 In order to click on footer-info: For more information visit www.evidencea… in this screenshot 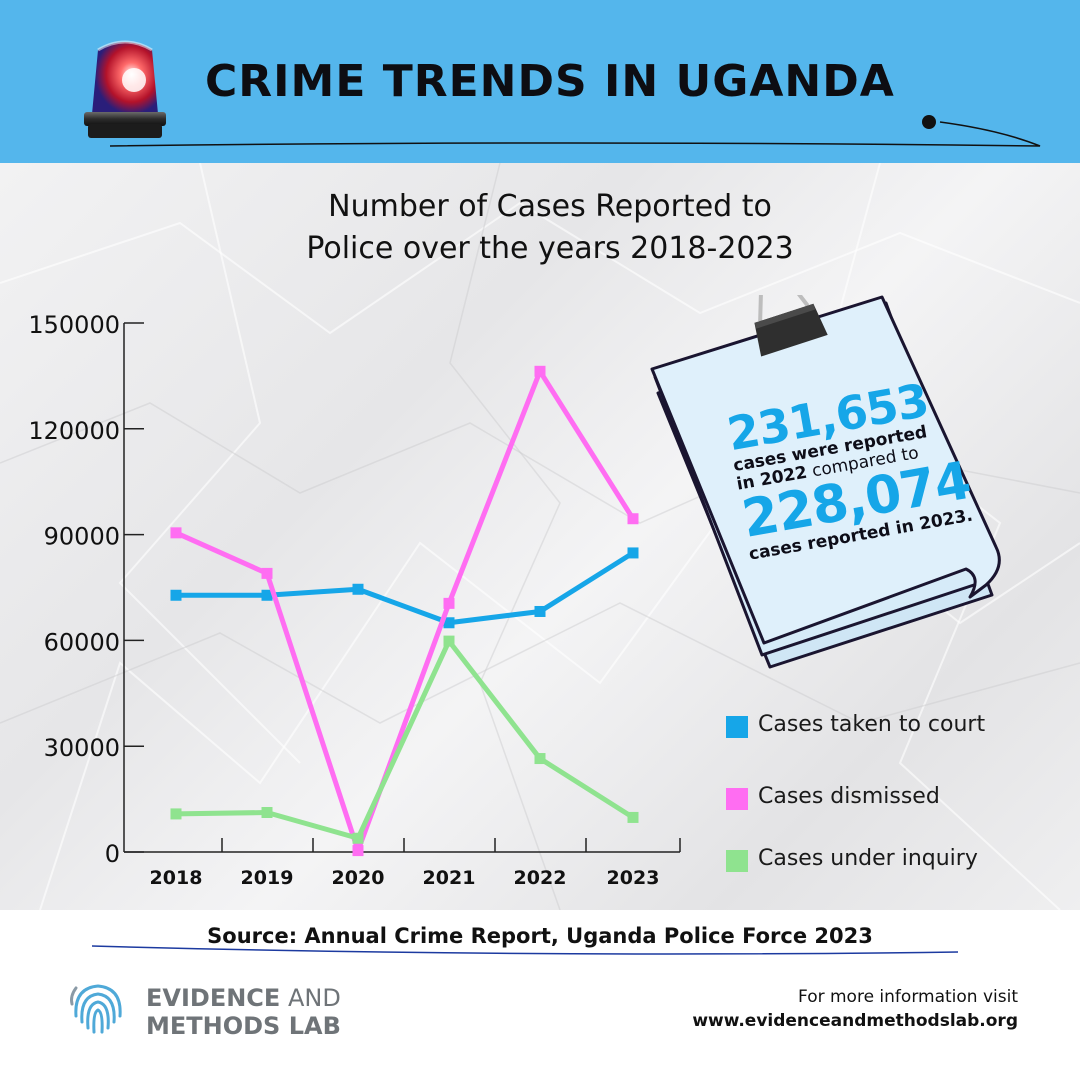, I will do `click(855, 1009)`.